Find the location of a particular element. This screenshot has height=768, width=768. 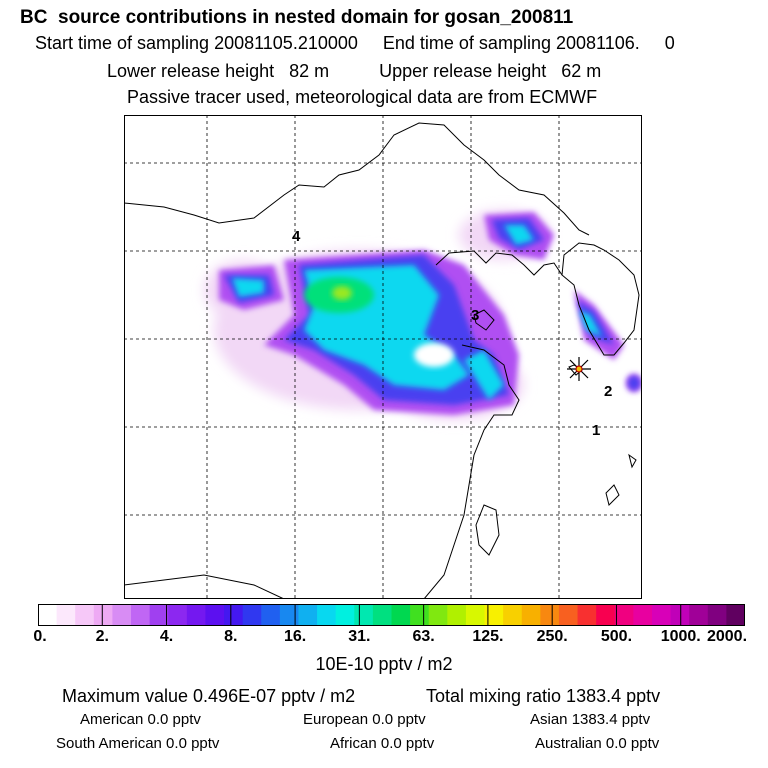

african-contribution: African 0.0 pptv is located at coordinates (382, 743).